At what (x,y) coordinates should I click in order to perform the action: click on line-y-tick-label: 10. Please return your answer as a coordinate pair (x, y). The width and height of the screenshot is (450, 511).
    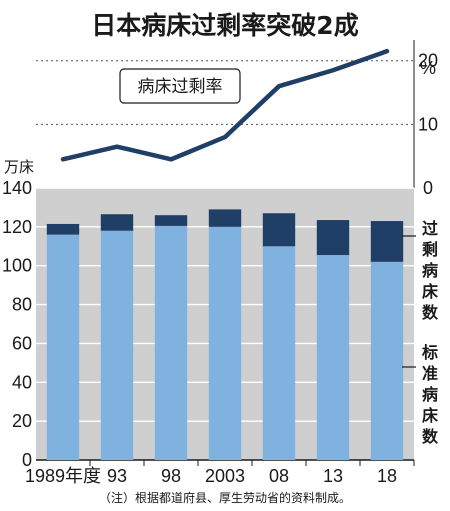
    Looking at the image, I should click on (428, 124).